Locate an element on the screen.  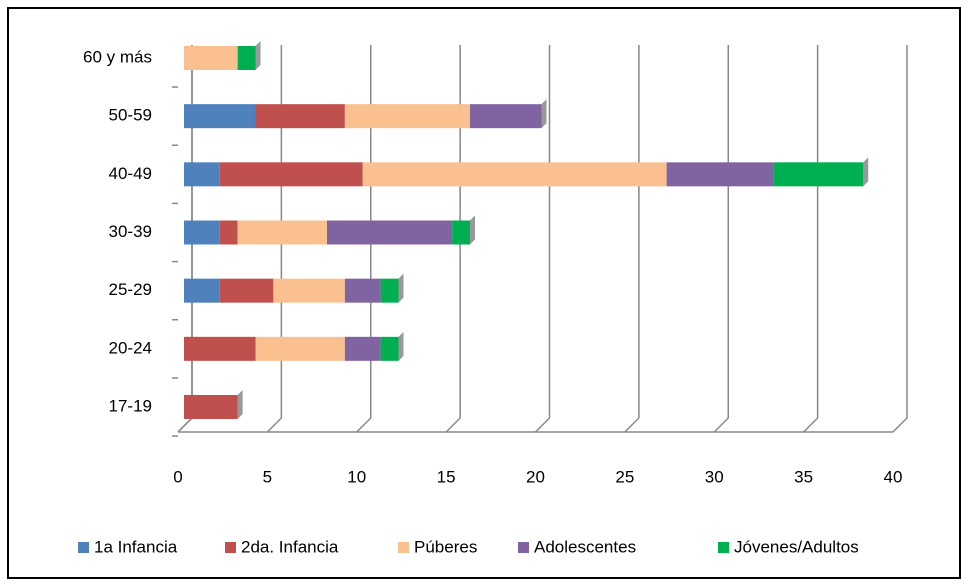
x-tick-label: 0 is located at coordinates (177, 476).